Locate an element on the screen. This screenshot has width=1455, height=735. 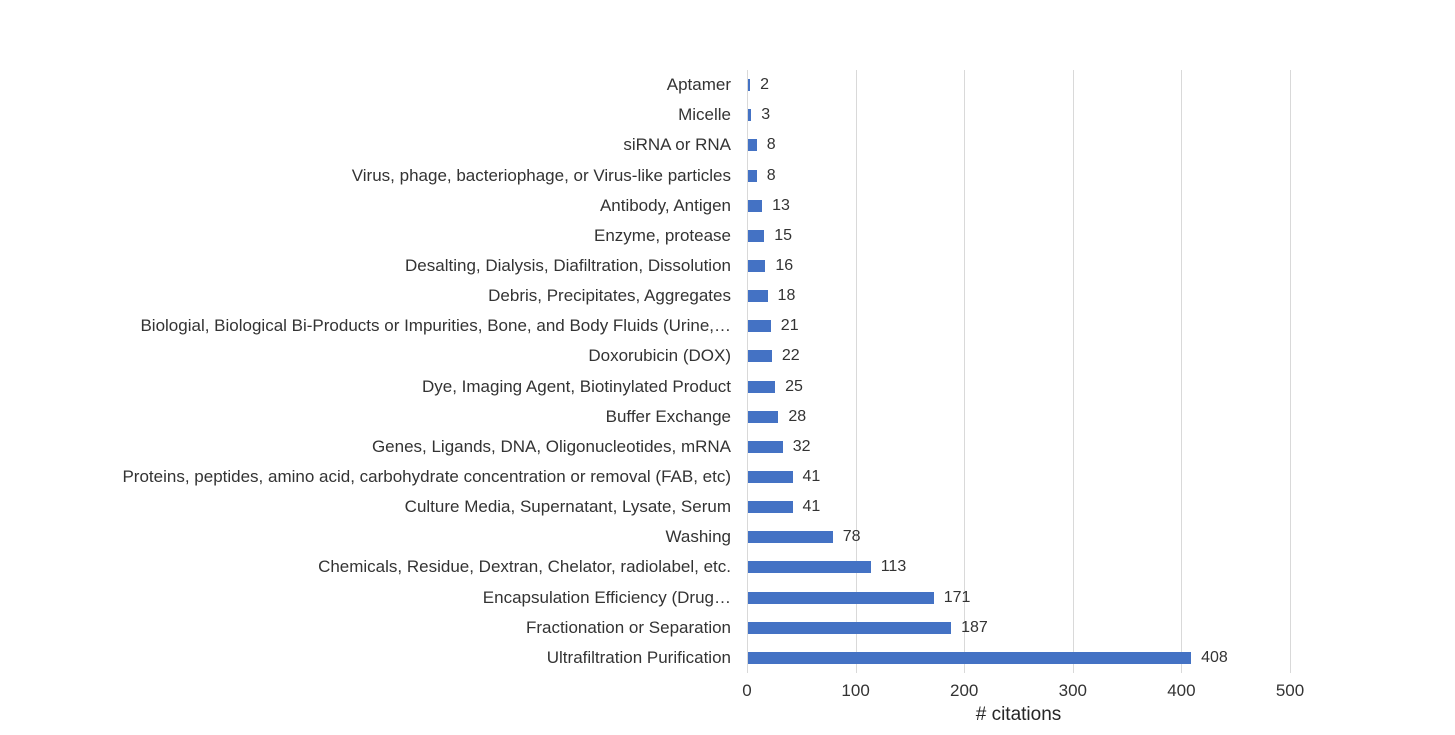
bar-value-label: 21 is located at coordinates (789, 326).